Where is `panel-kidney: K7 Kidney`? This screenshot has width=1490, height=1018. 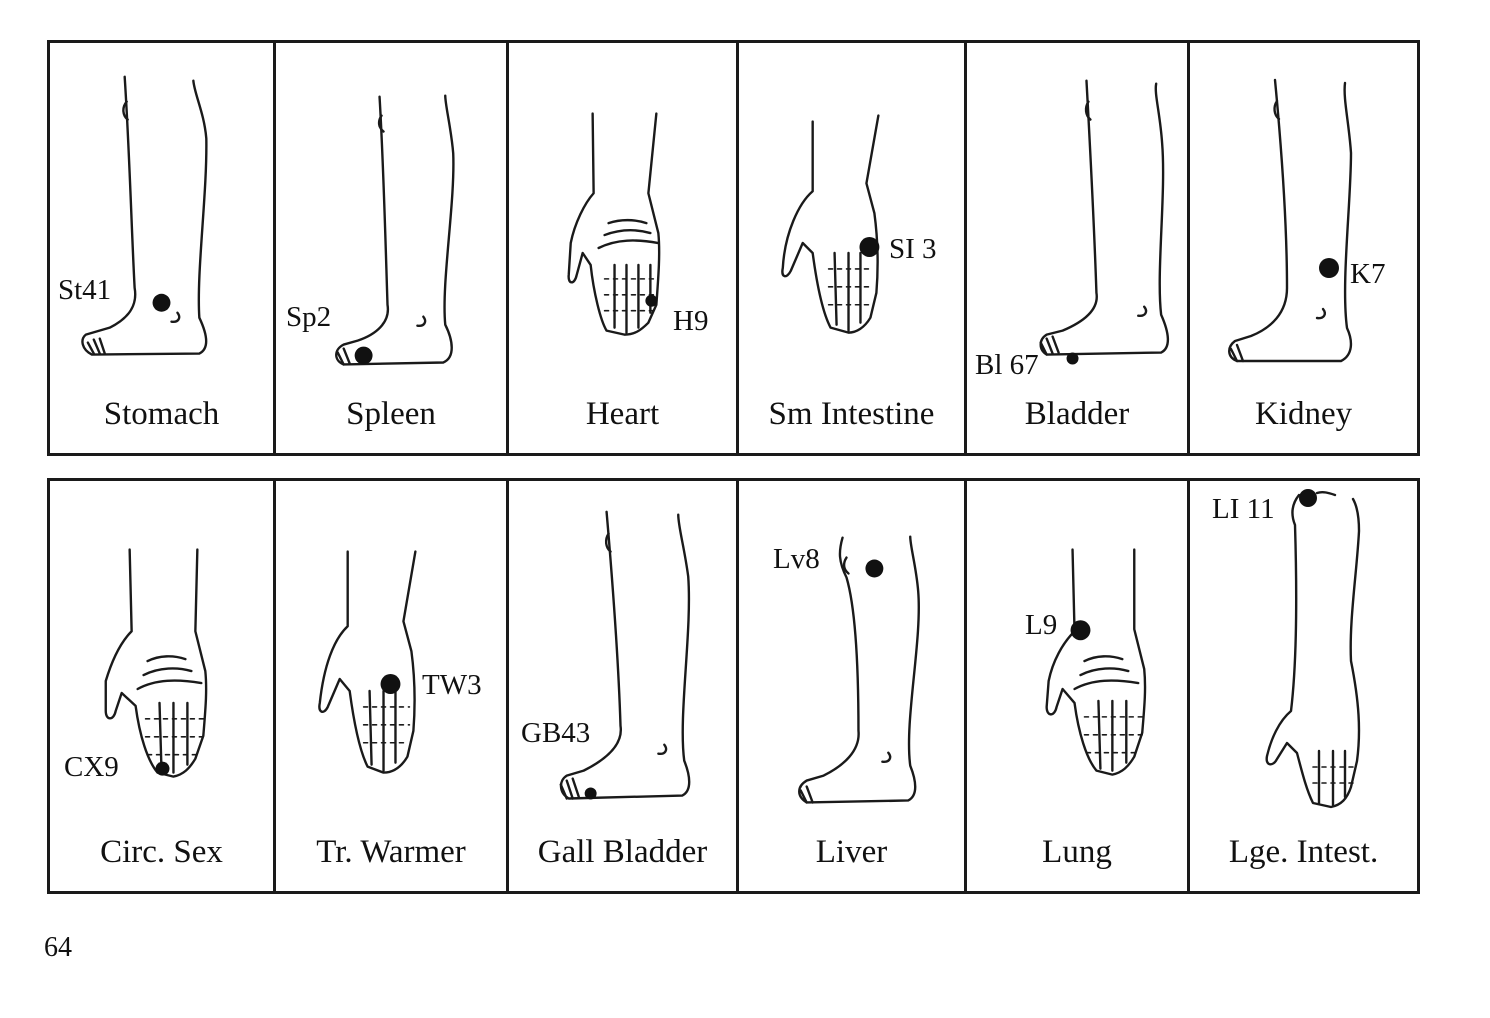
panel-kidney: K7 Kidney is located at coordinates (1303, 248).